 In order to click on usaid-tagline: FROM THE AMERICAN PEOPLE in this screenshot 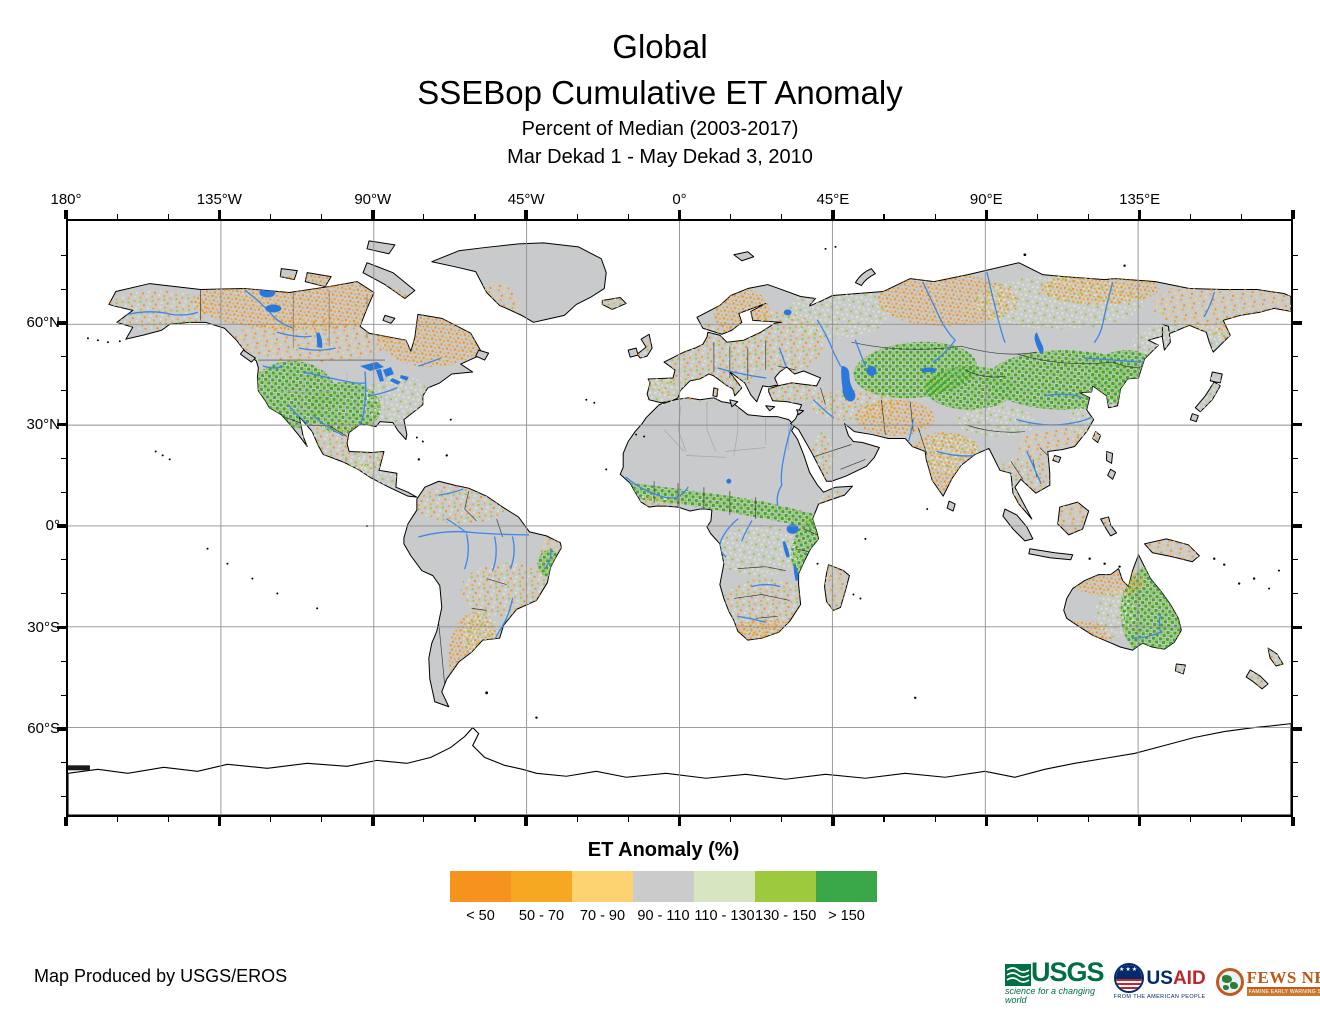, I will do `click(1159, 997)`.